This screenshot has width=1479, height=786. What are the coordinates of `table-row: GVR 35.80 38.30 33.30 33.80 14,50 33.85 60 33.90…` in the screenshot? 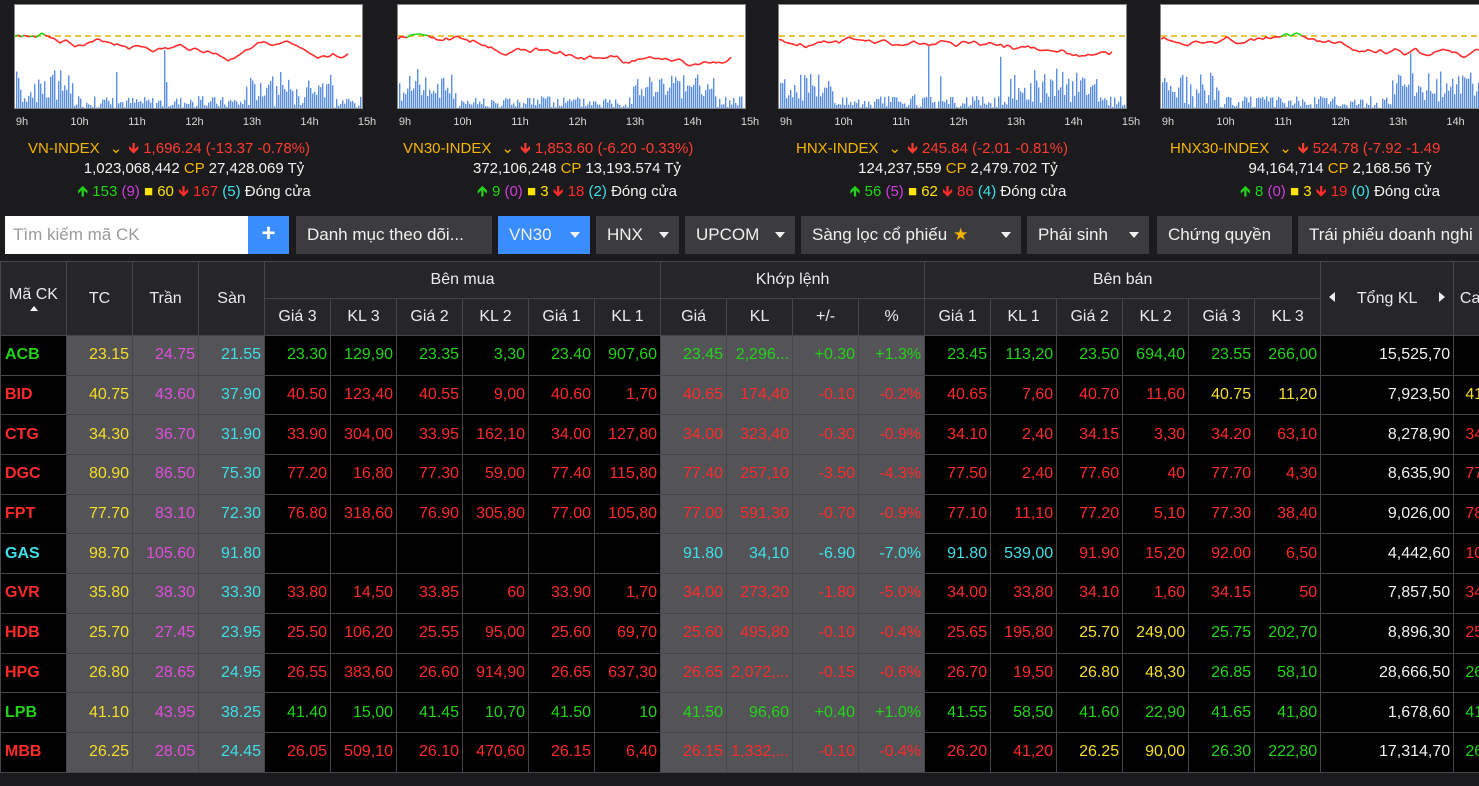 It's located at (739, 593).